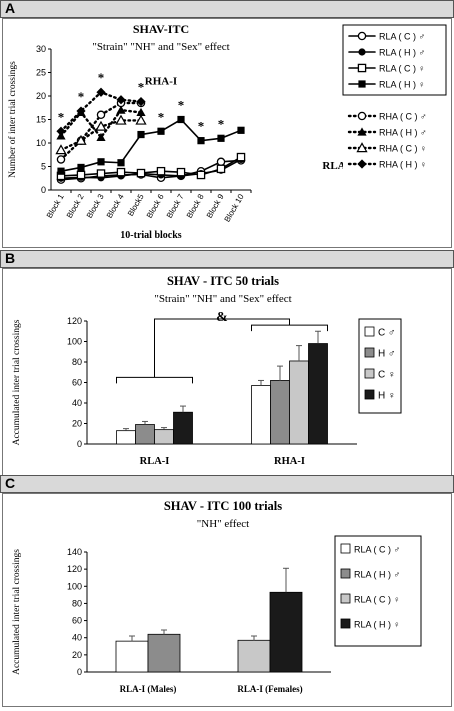 The width and height of the screenshot is (454, 711). What do you see at coordinates (10, 483) in the screenshot?
I see `panel-c-letter: C` at bounding box center [10, 483].